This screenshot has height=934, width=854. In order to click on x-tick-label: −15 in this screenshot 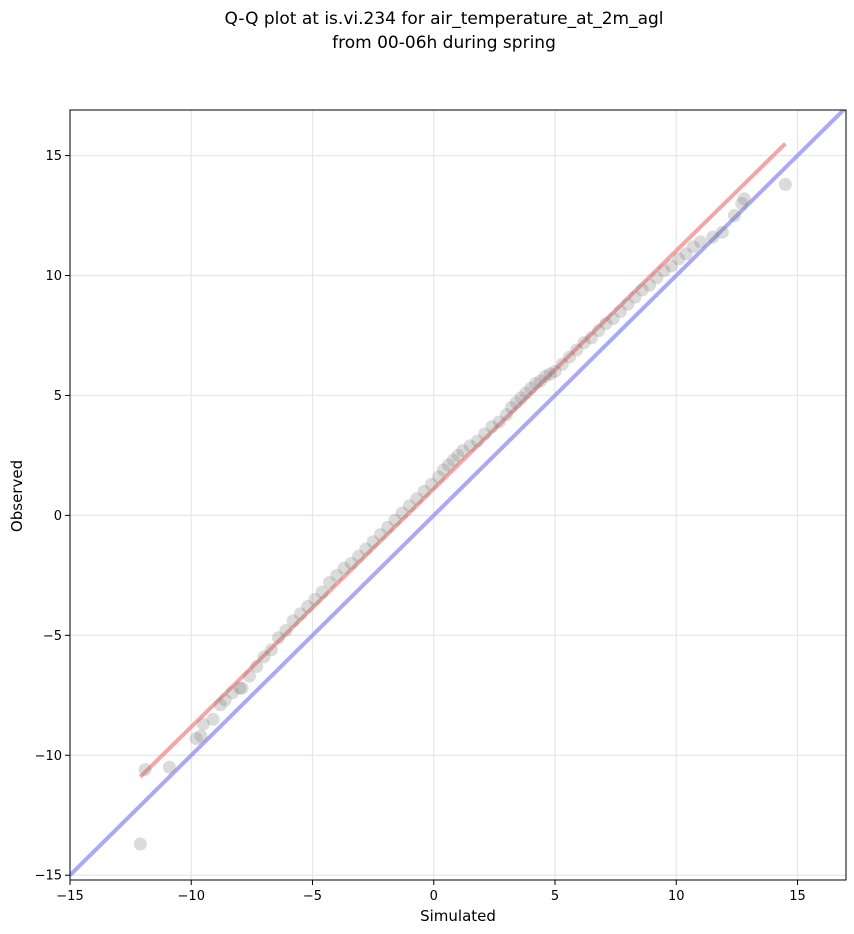, I will do `click(69, 896)`.